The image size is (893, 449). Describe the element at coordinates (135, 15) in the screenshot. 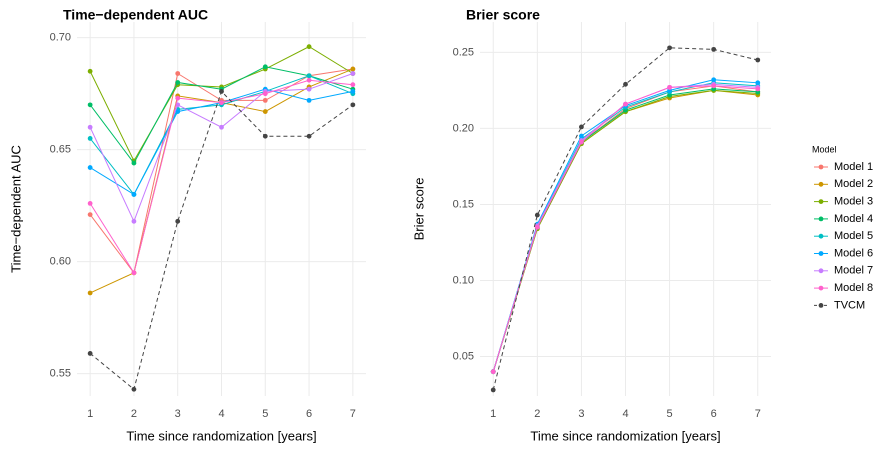

I see `chart-title: Time−dependent AUC` at that location.